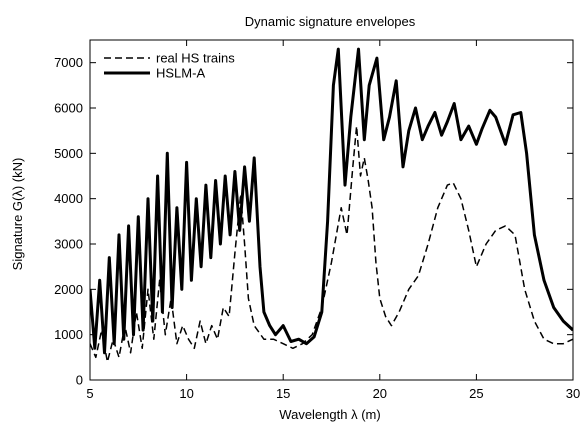 This screenshot has width=580, height=426. I want to click on x-tick-label: 15, so click(283, 393).